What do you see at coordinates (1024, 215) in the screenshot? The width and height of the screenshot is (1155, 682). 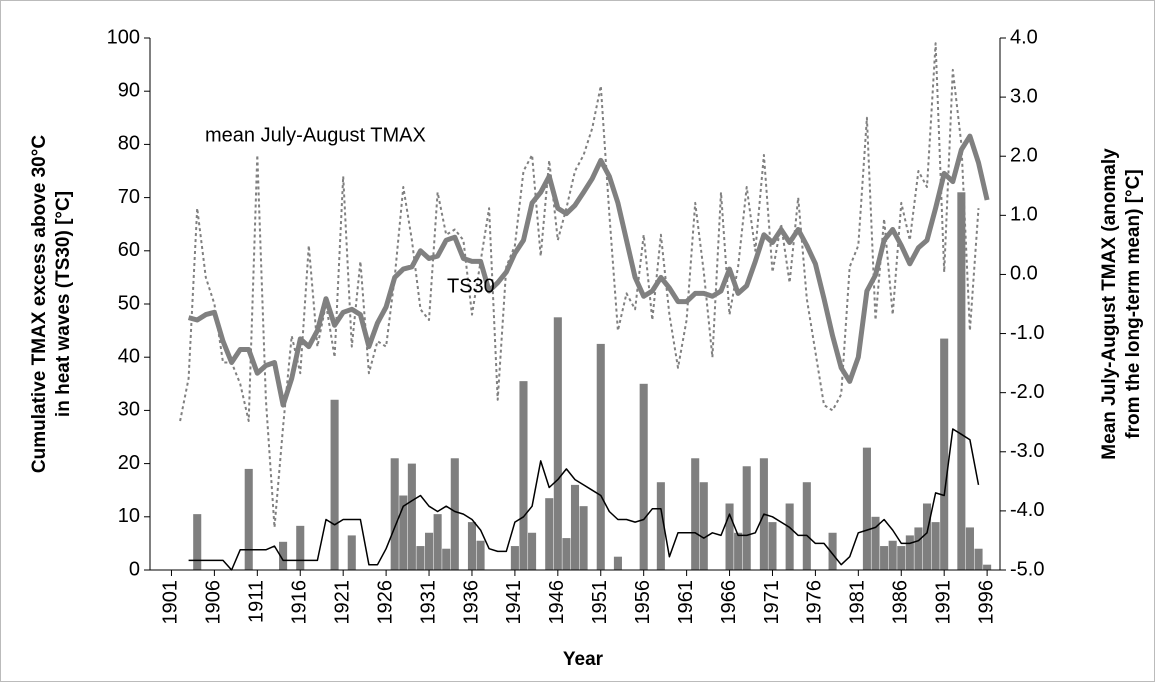 I see `y2-tick-label: 1.0` at bounding box center [1024, 215].